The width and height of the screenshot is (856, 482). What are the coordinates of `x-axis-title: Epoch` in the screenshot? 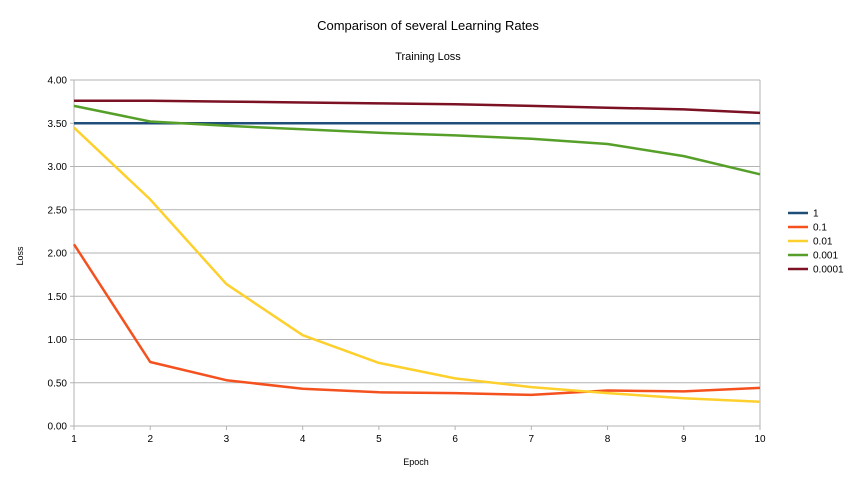 It's located at (416, 462).